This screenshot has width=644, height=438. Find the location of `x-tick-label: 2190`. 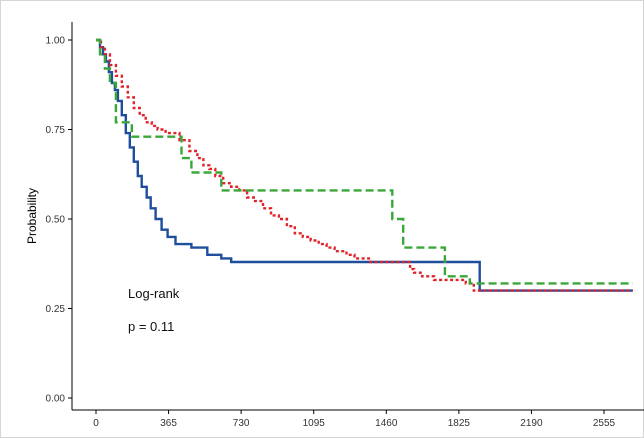

x-tick-label: 2190 is located at coordinates (531, 423).